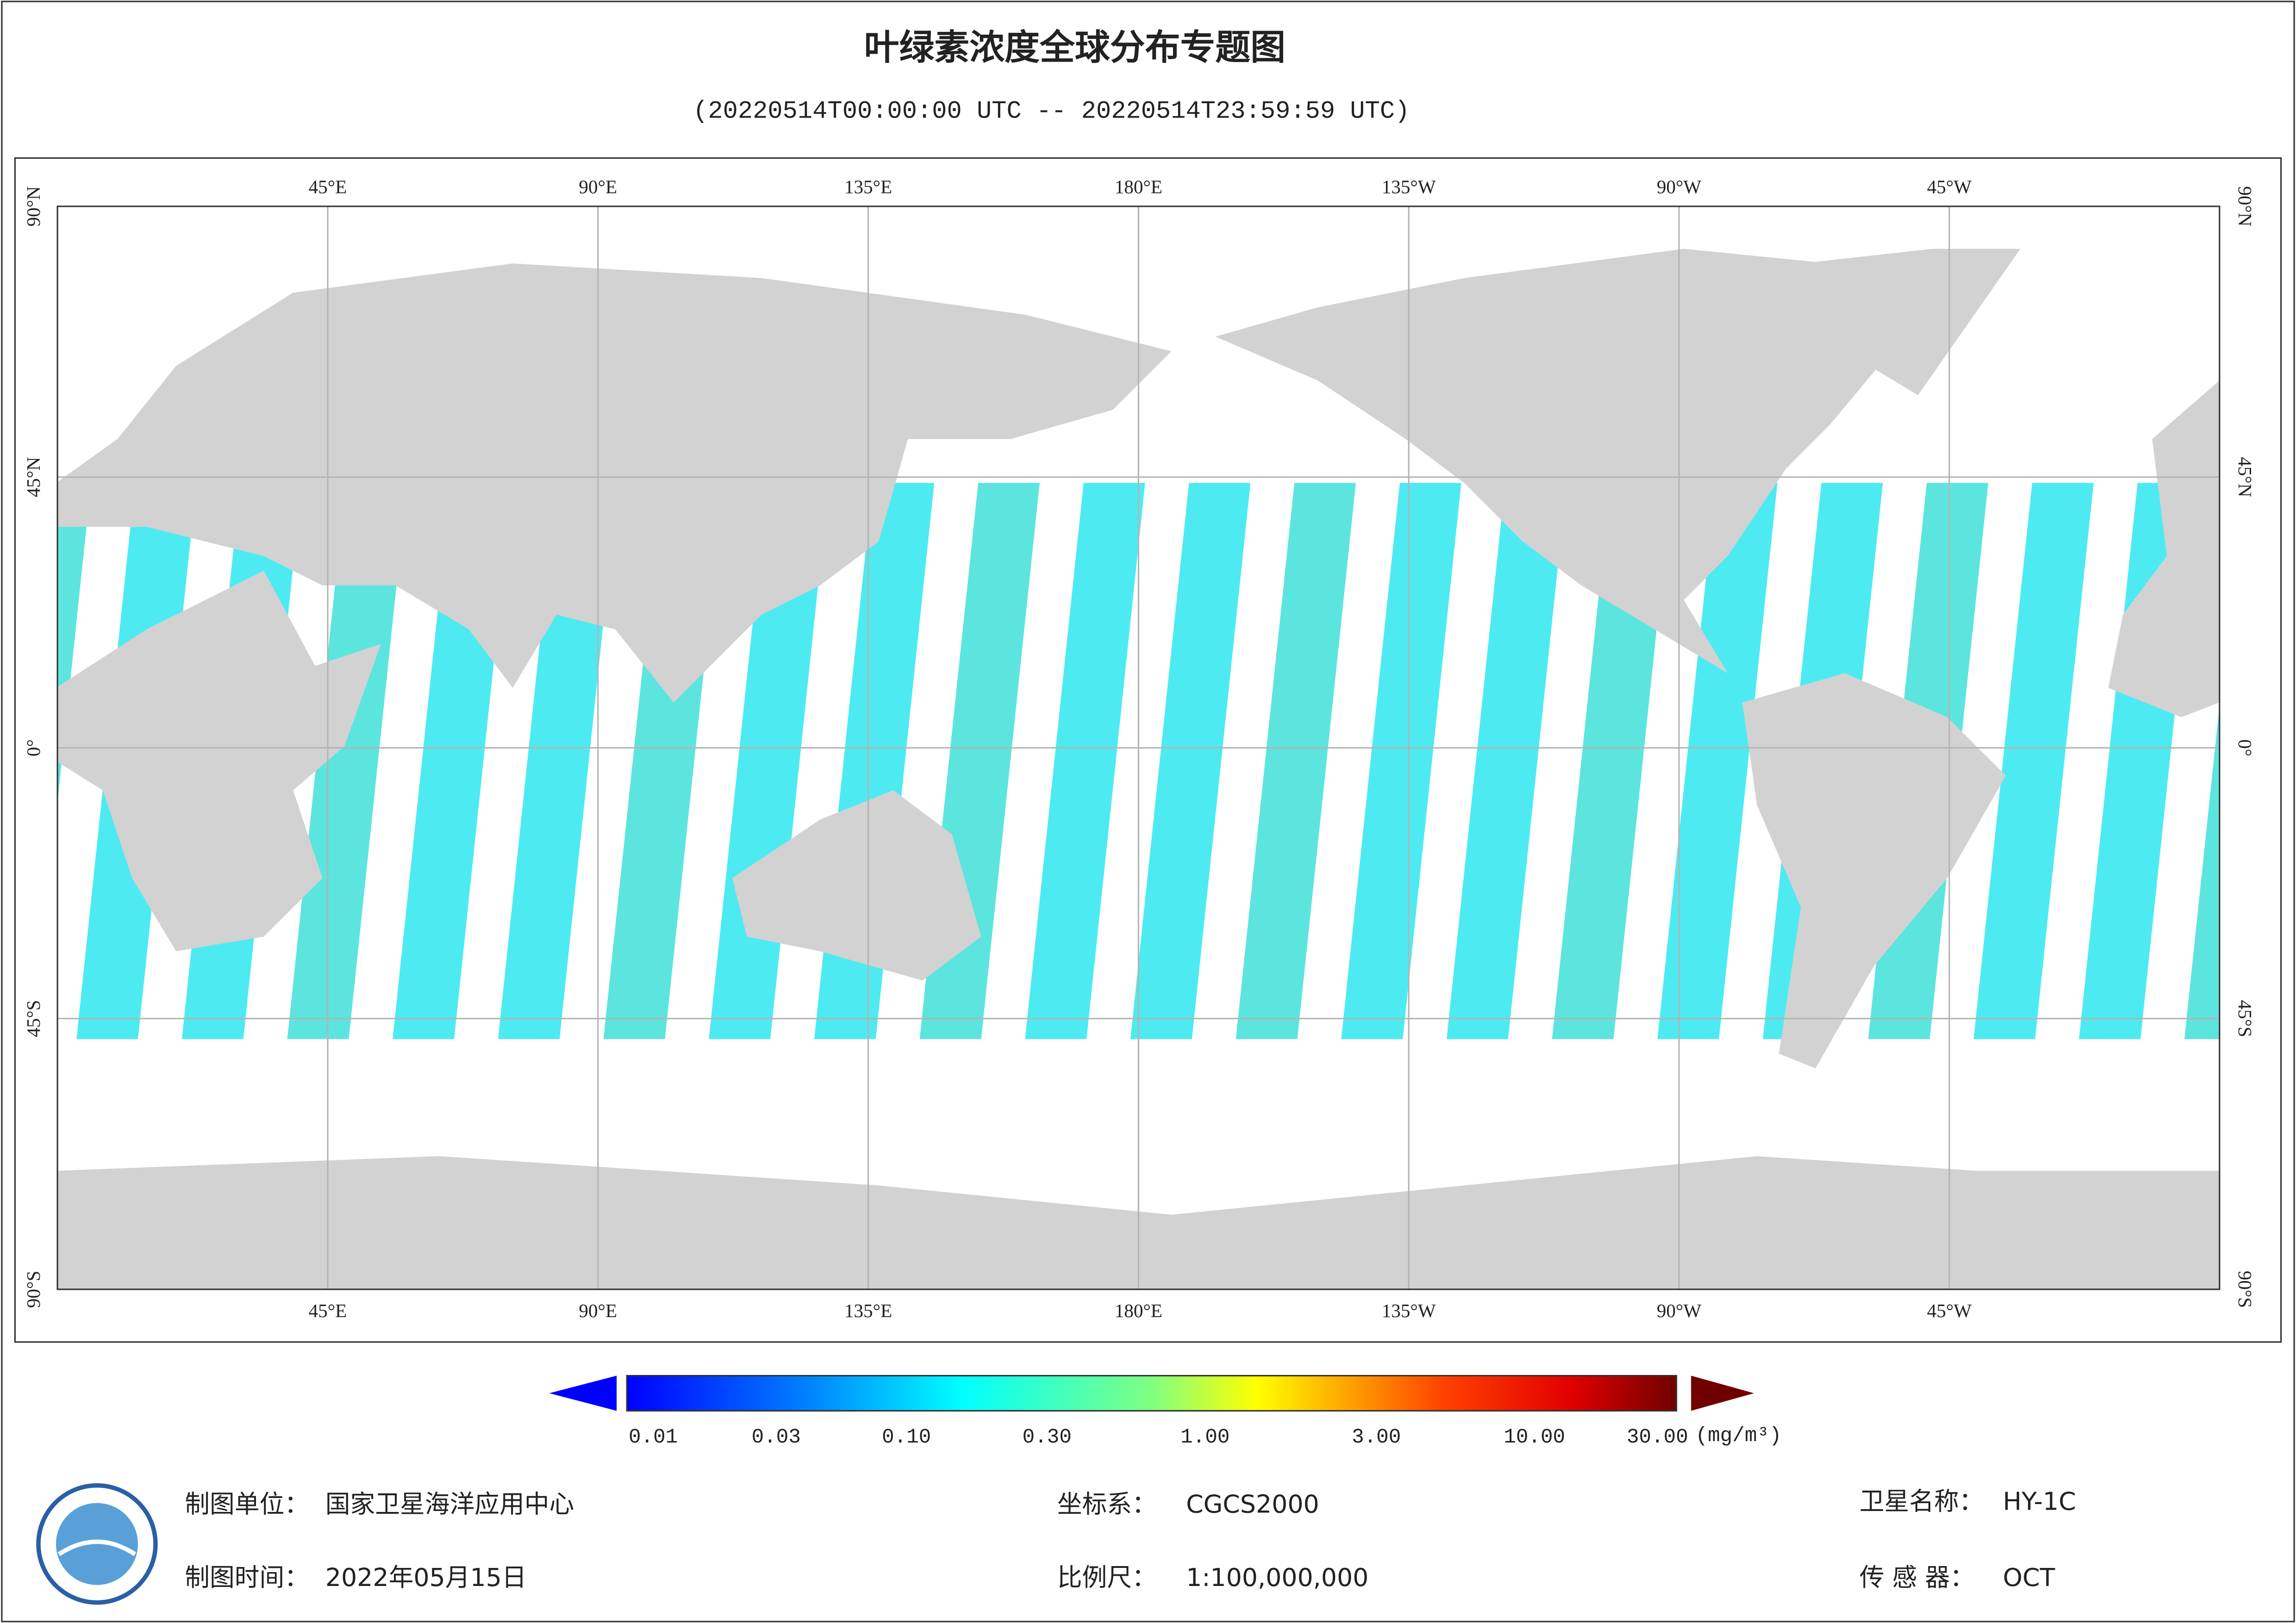 This screenshot has width=2296, height=1623. What do you see at coordinates (97, 1544) in the screenshot?
I see `logo` at bounding box center [97, 1544].